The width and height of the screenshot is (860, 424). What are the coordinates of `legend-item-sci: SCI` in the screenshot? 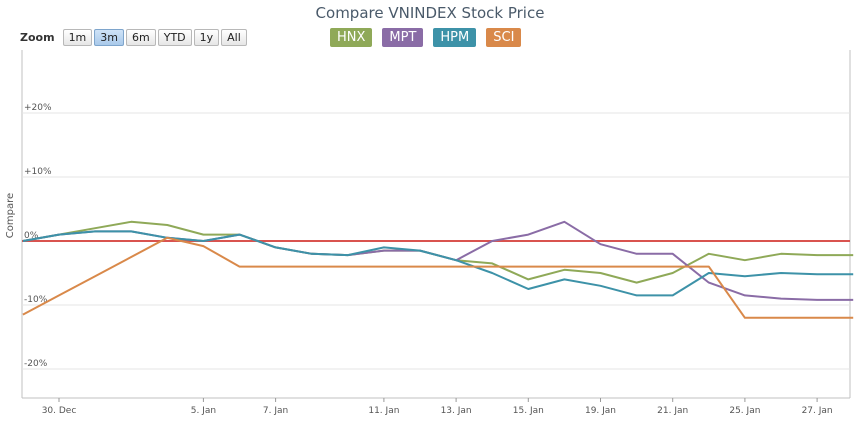 It's located at (504, 37).